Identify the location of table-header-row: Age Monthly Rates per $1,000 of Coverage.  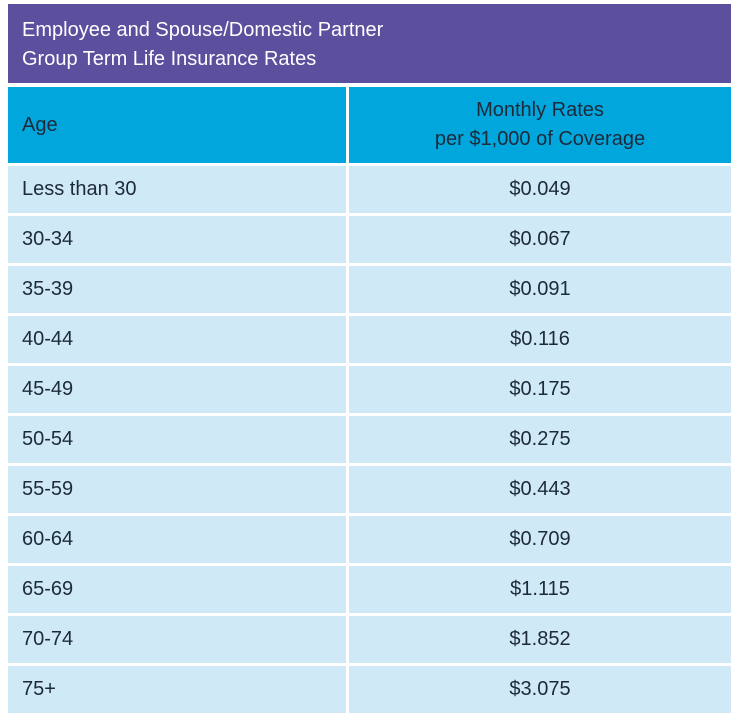
(369, 126).